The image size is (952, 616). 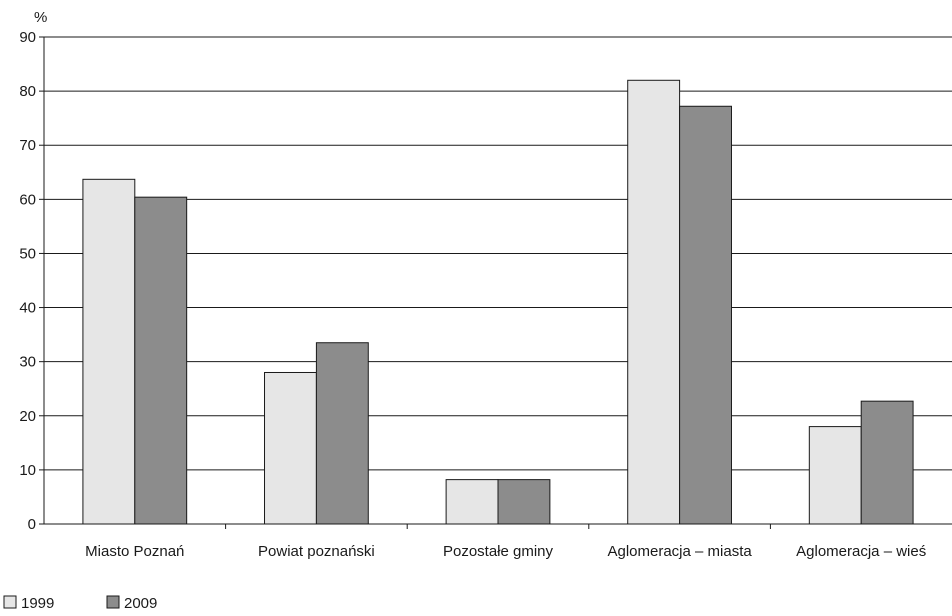 I want to click on y-tick-label: 60, so click(x=27, y=199).